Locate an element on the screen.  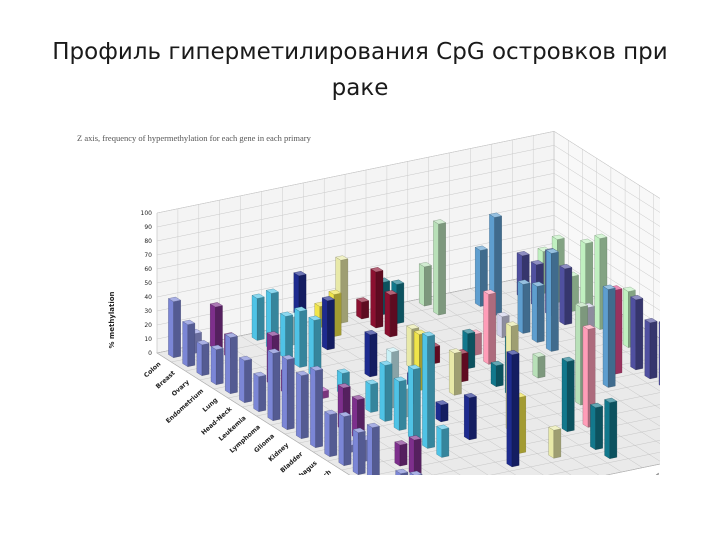
z-tick-label: 70 is located at coordinates (148, 255).